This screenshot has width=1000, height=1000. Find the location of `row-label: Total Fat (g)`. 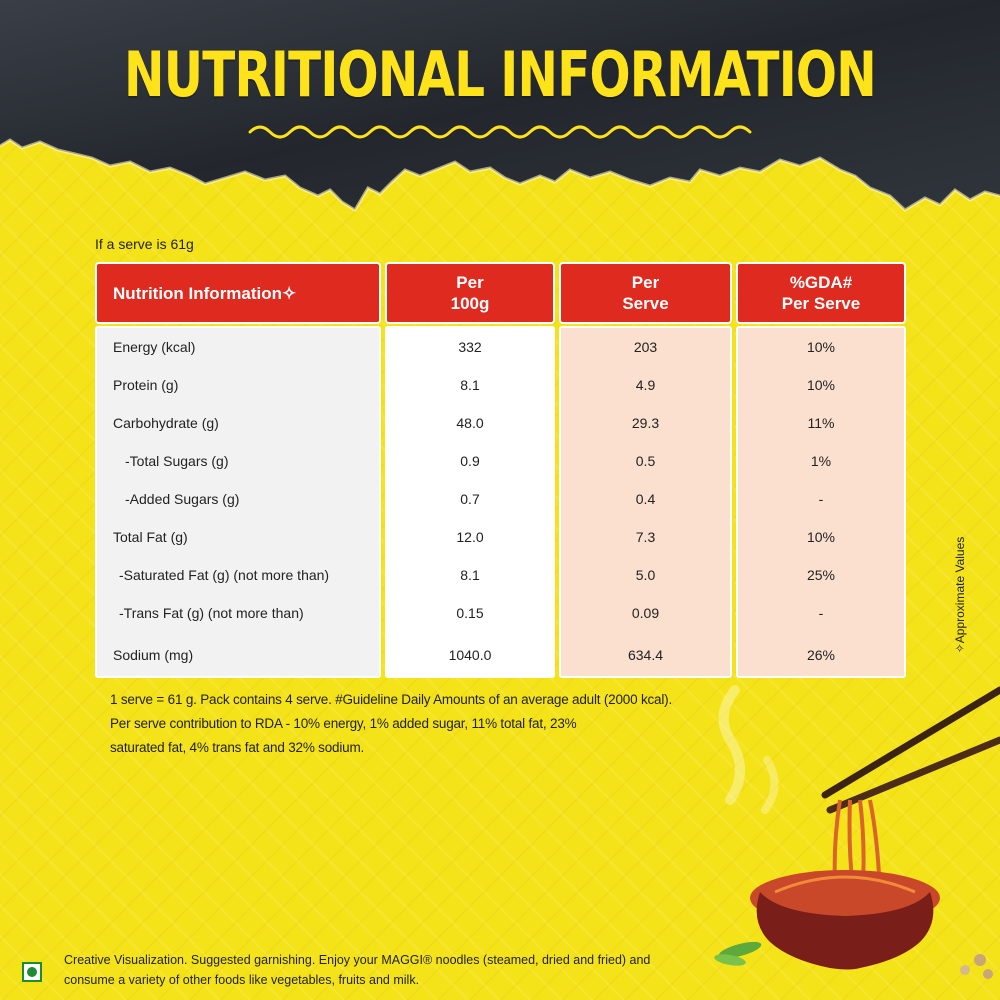

row-label: Total Fat (g) is located at coordinates (150, 537).